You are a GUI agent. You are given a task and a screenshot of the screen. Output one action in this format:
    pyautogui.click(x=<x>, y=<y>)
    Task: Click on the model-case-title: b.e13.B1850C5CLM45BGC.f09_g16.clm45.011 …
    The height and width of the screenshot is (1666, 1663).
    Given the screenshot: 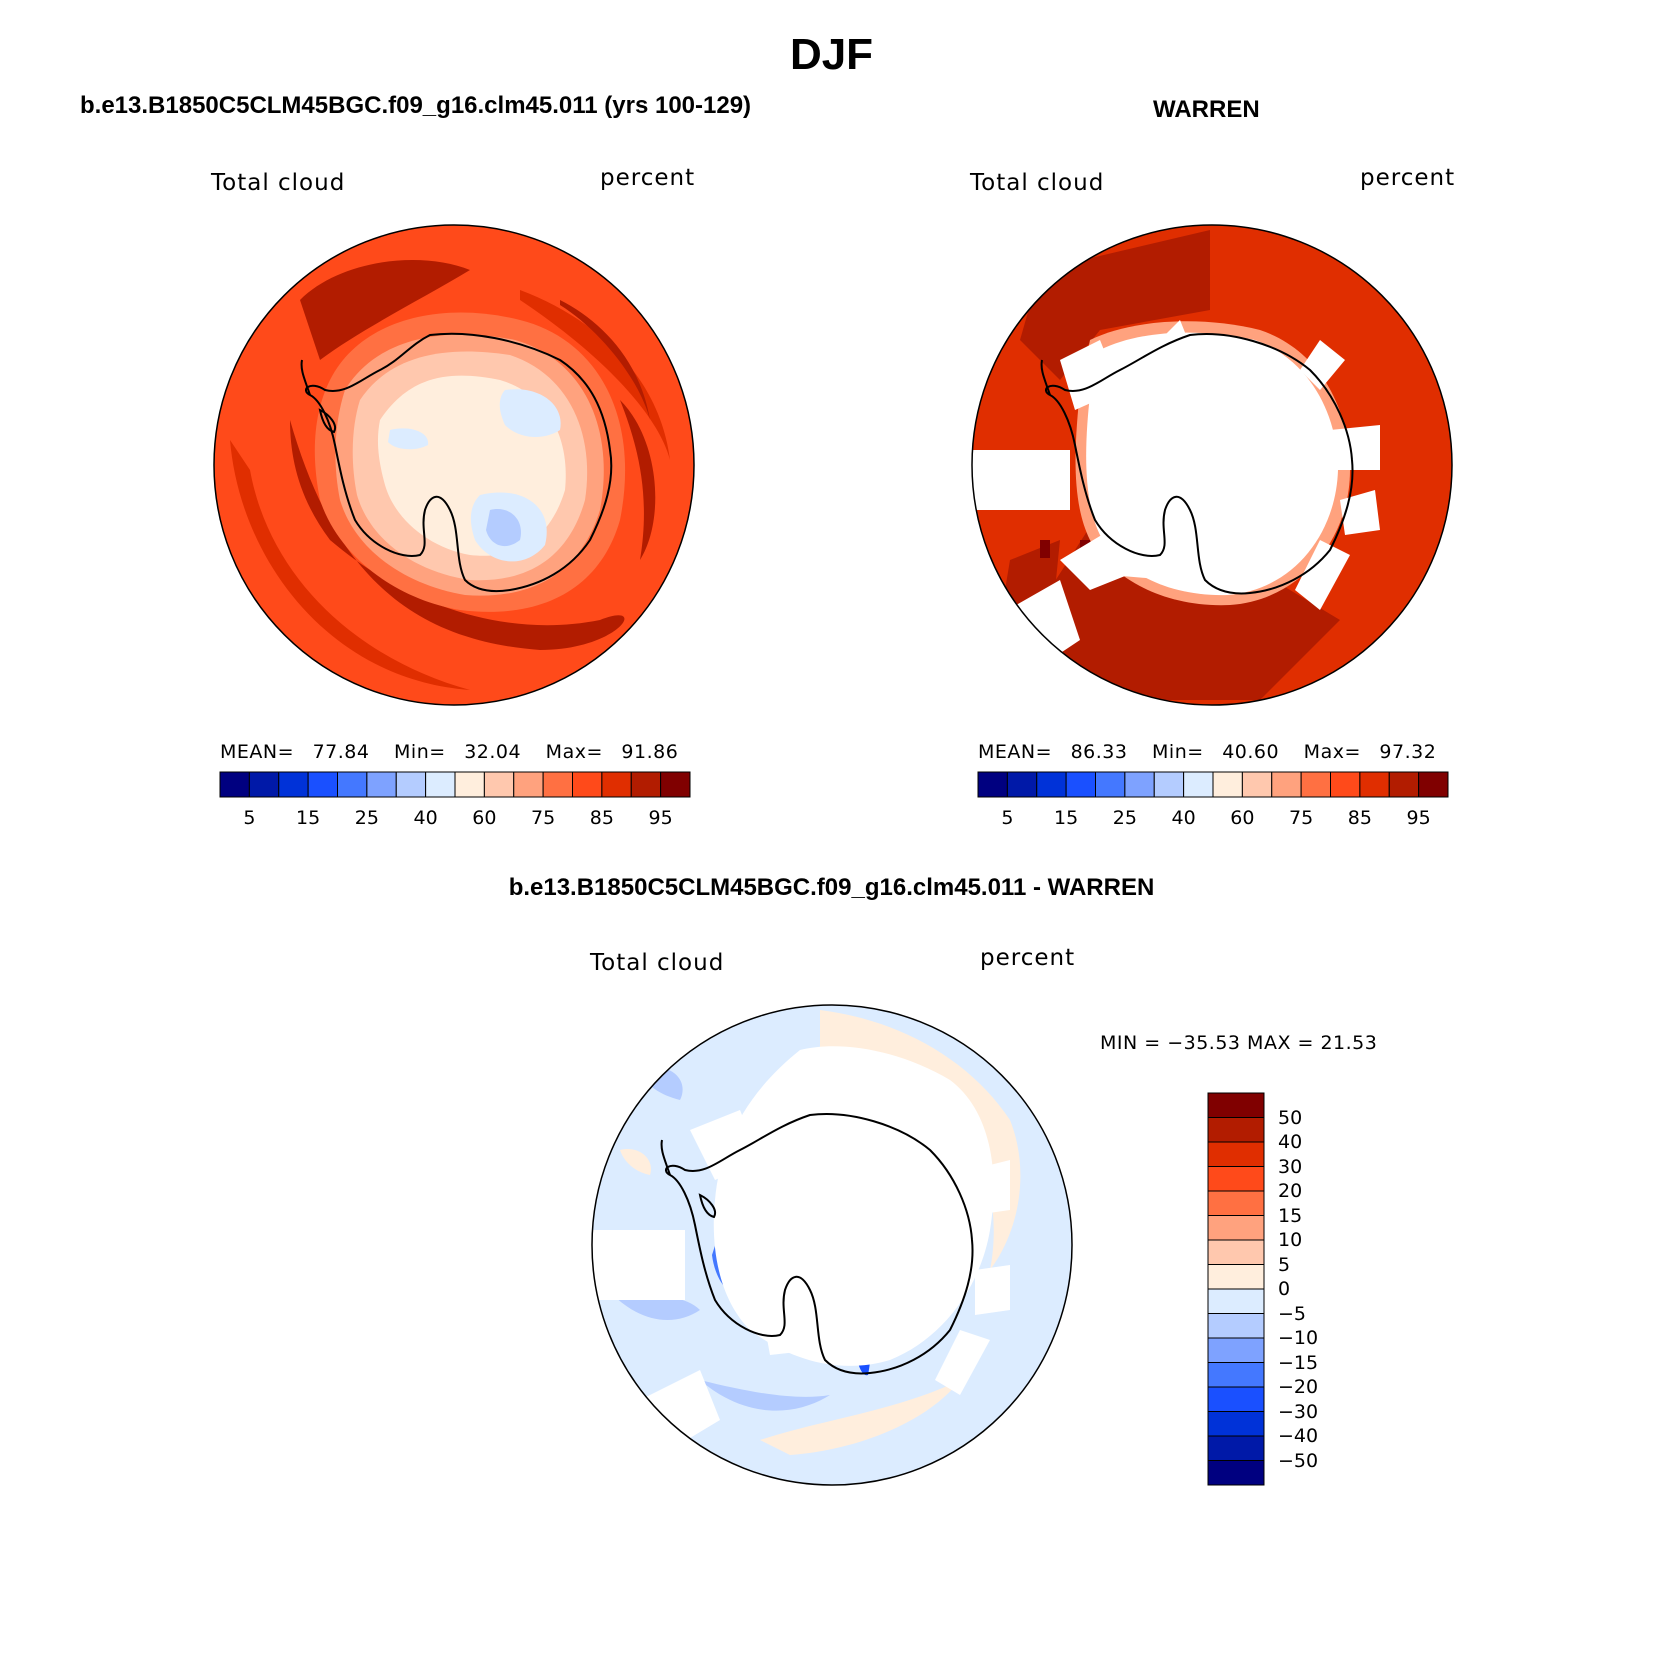 What is the action you would take?
    pyautogui.click(x=416, y=105)
    